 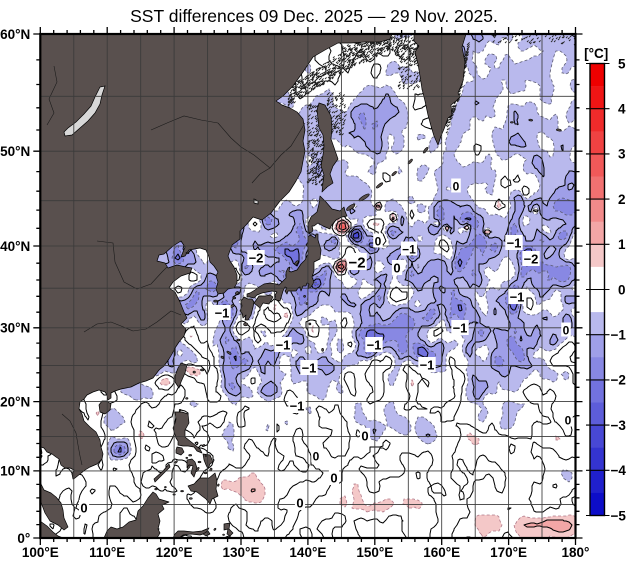 I want to click on svg-text: 1, so click(x=622, y=244).